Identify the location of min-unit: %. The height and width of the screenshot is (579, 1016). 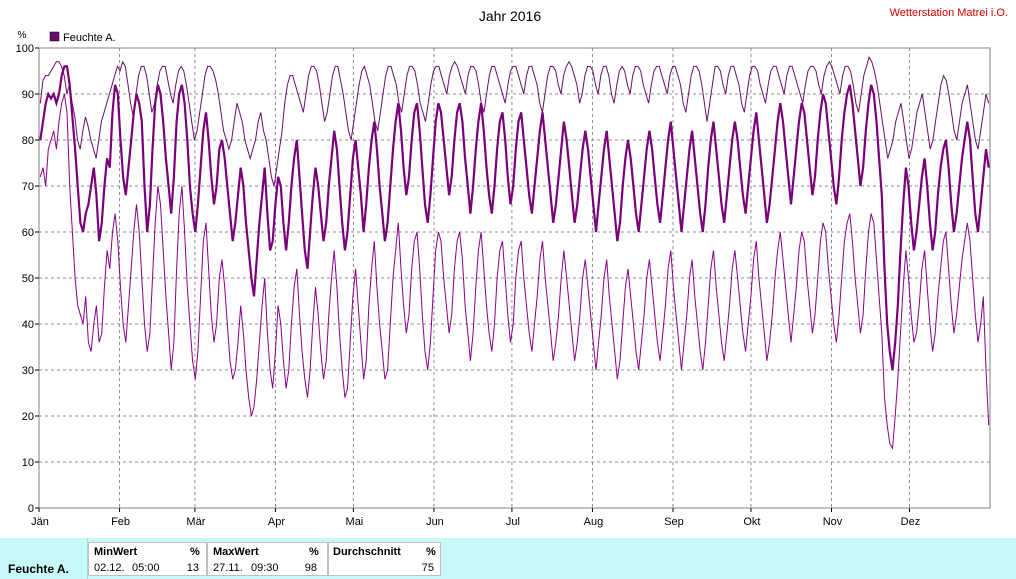
(195, 552).